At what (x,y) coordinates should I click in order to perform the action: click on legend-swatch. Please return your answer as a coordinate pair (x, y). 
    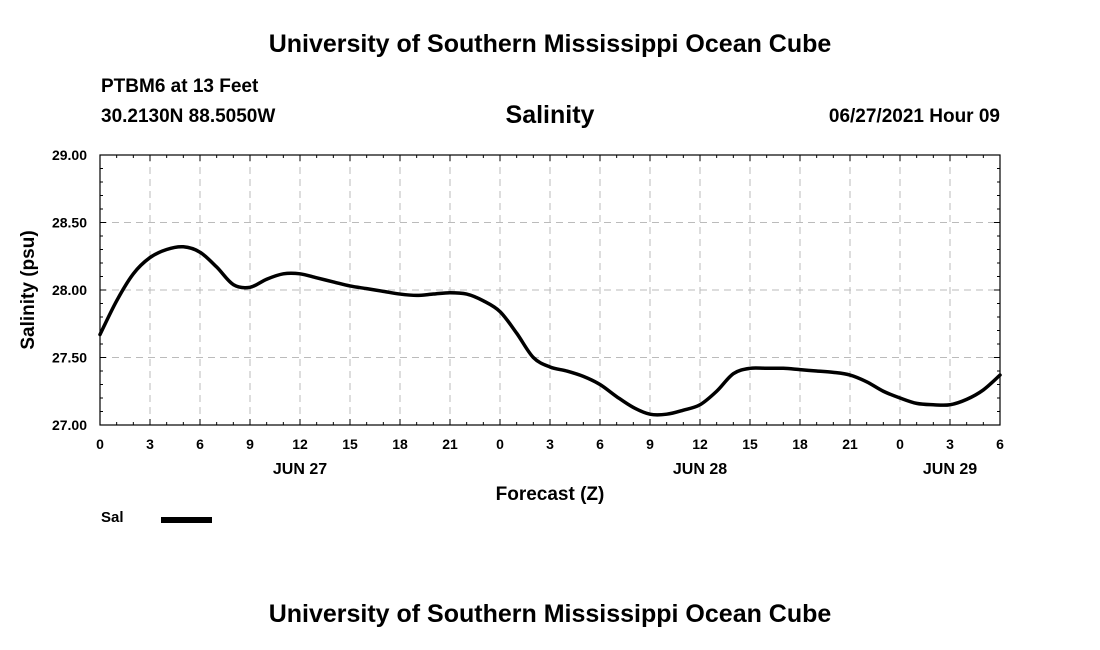
    Looking at the image, I should click on (186, 520).